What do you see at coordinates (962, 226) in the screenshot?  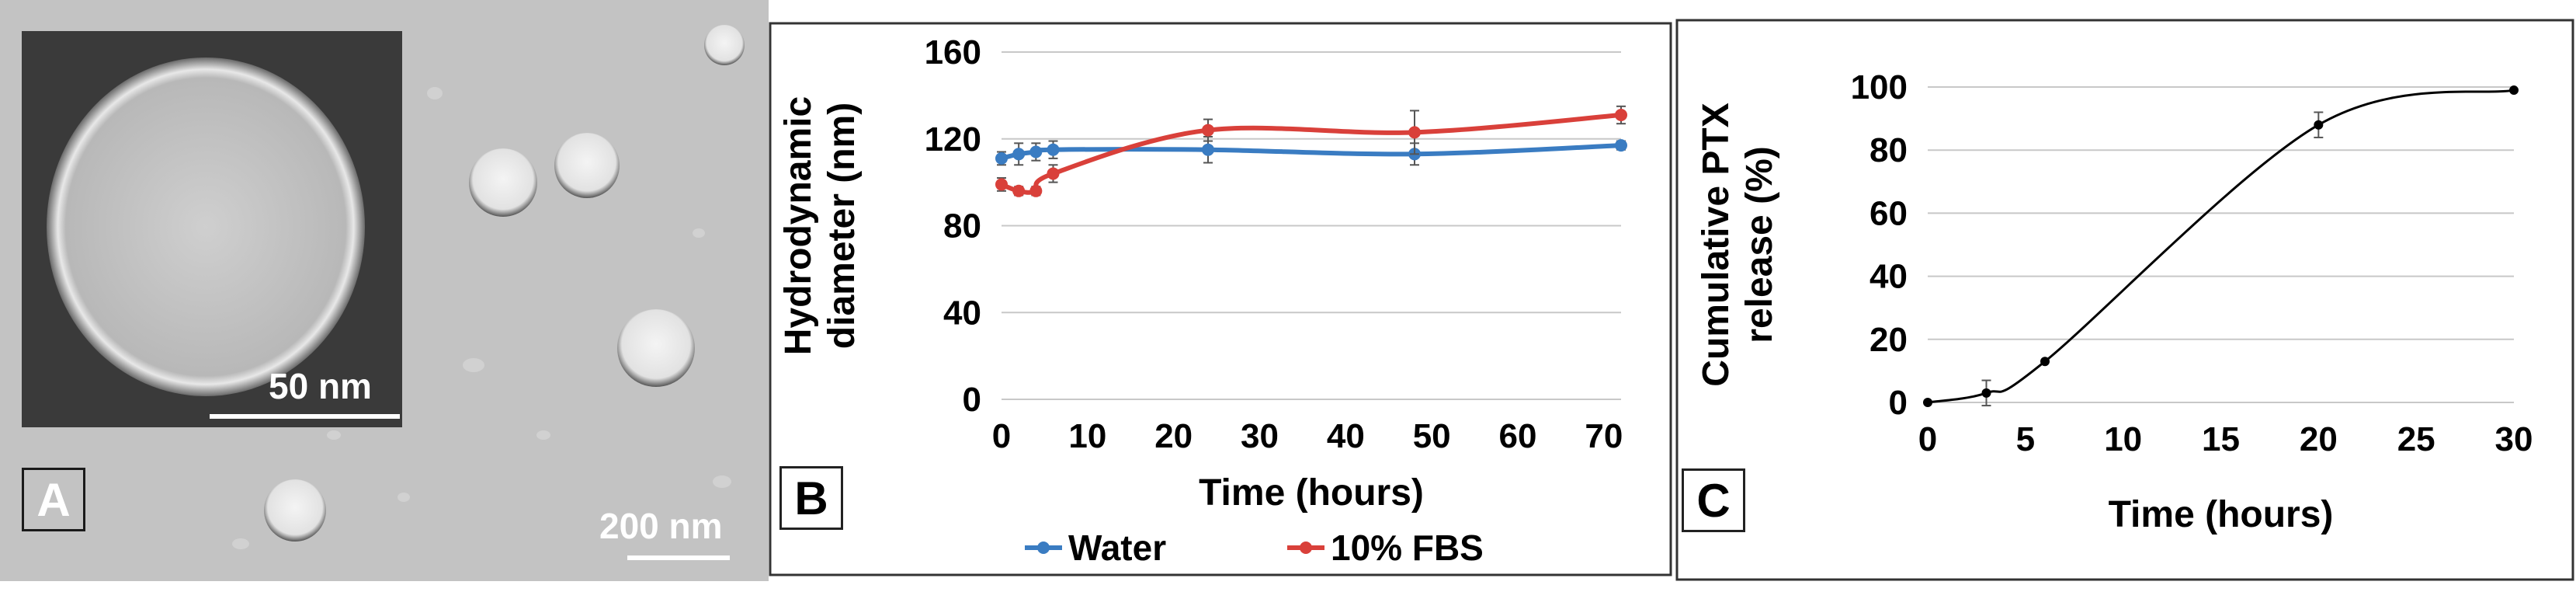 I see `chart-b-y-tick-label: 80` at bounding box center [962, 226].